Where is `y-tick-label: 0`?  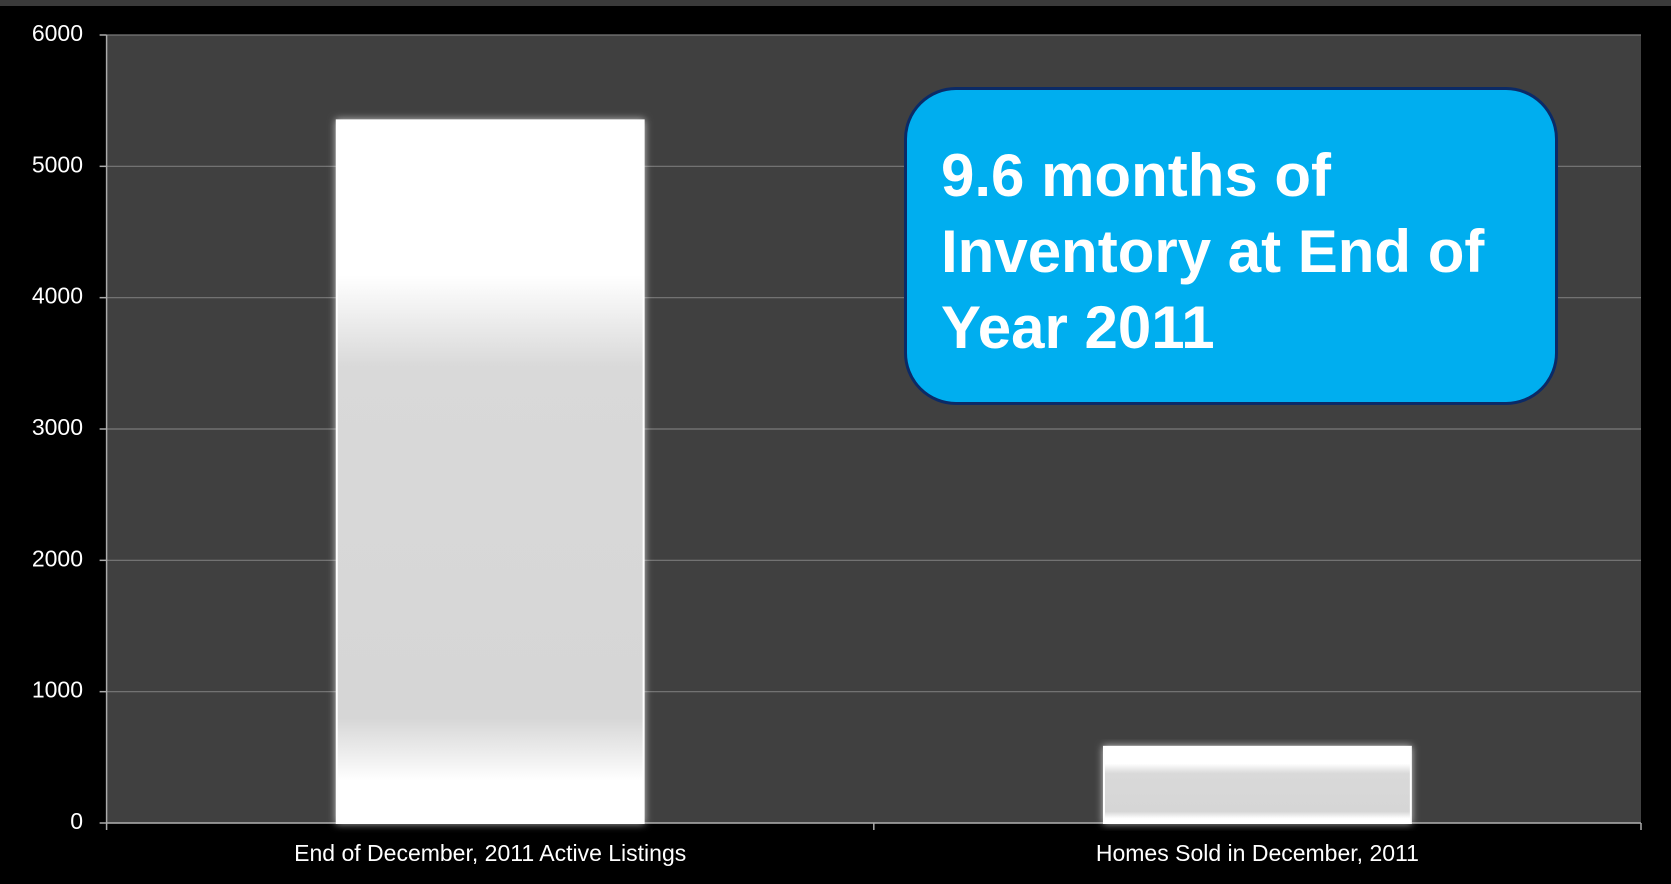 y-tick-label: 0 is located at coordinates (76, 821).